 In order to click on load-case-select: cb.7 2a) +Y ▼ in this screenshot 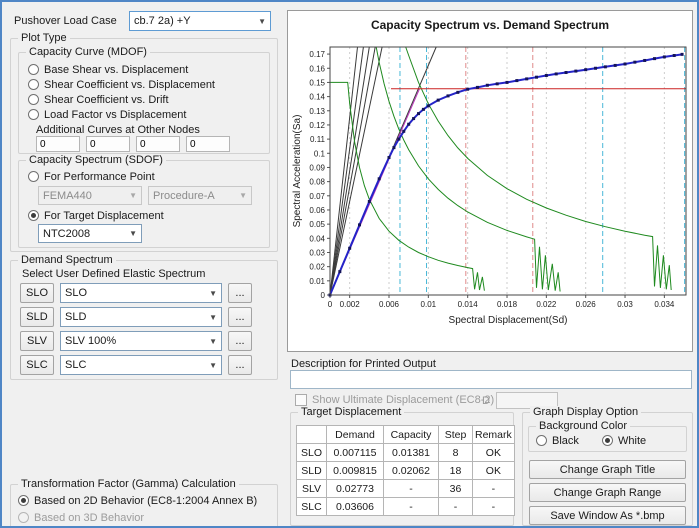, I will do `click(200, 21)`.